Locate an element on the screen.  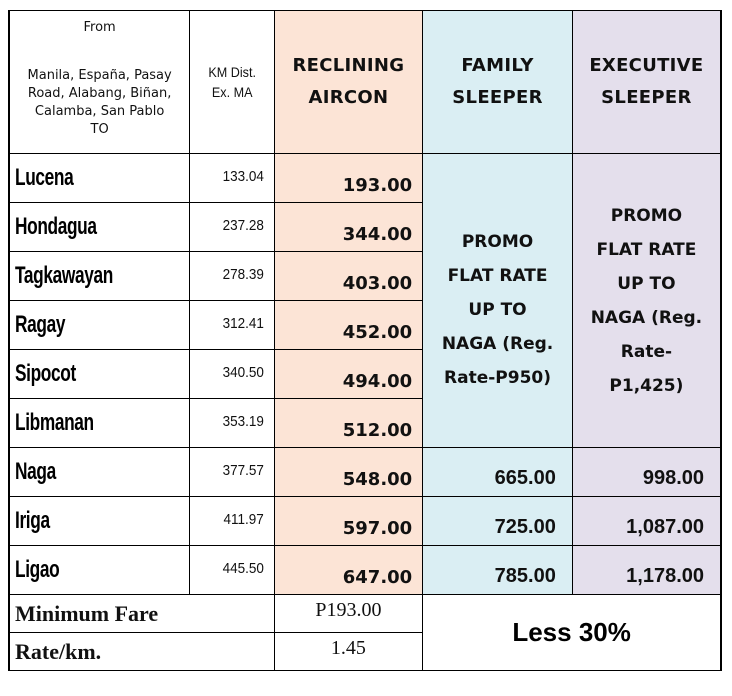
destination-cell: Tagkawayan is located at coordinates (99, 276).